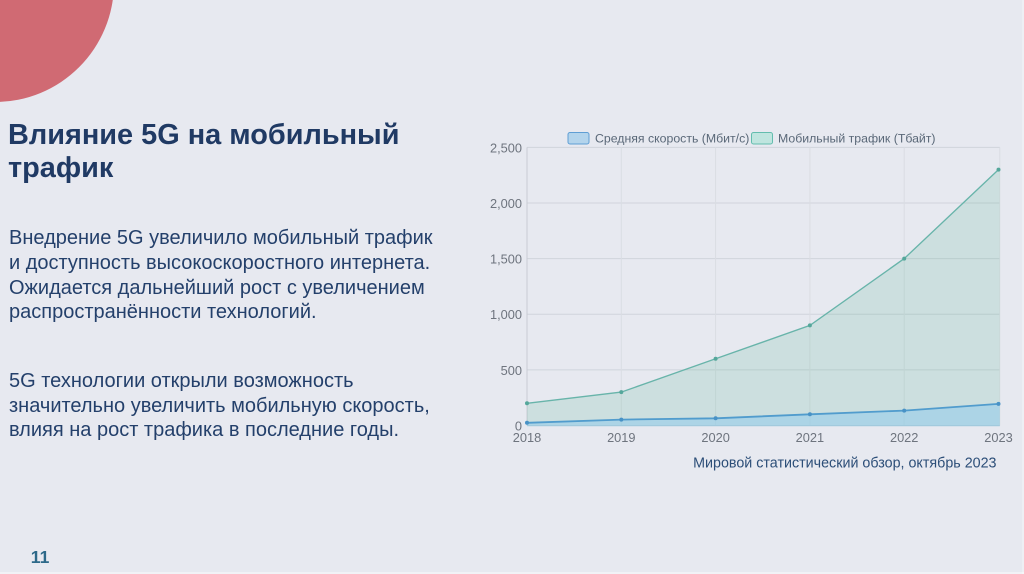 Image resolution: width=1024 pixels, height=574 pixels. Describe the element at coordinates (715, 437) in the screenshot. I see `svg-text: 2020` at that location.